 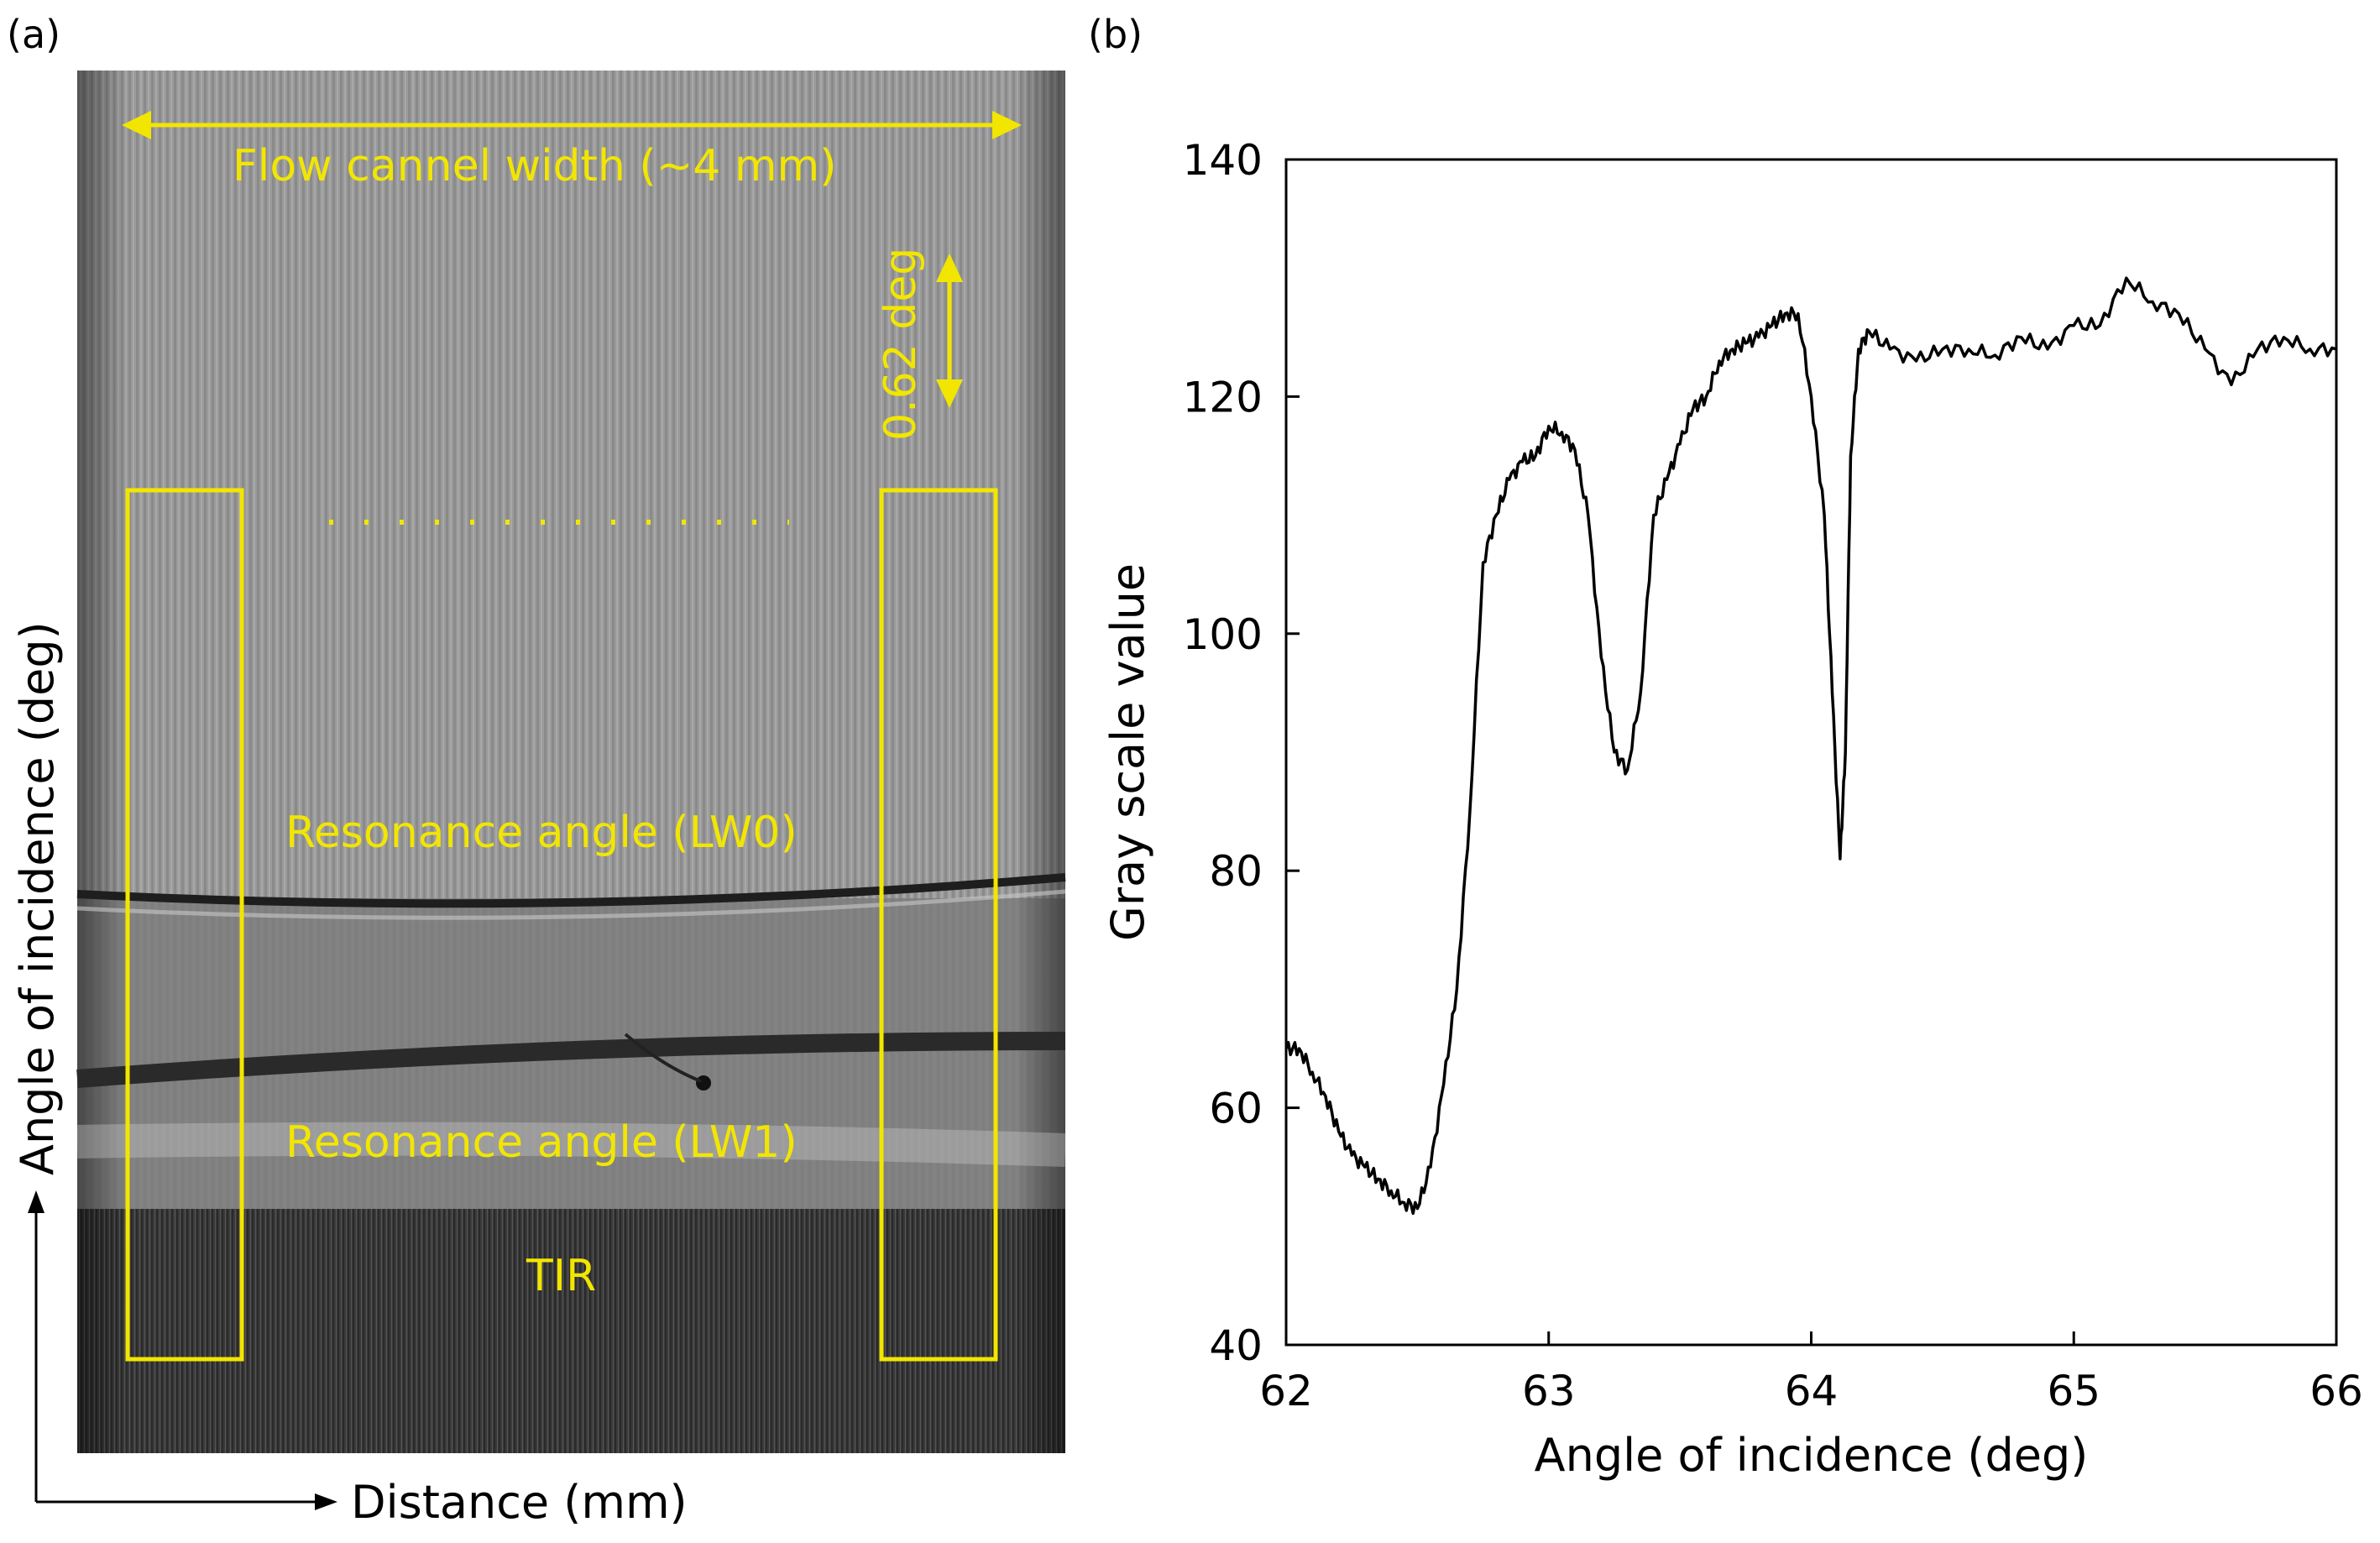 I want to click on panel-a-x-arrow-head, so click(x=326, y=1502).